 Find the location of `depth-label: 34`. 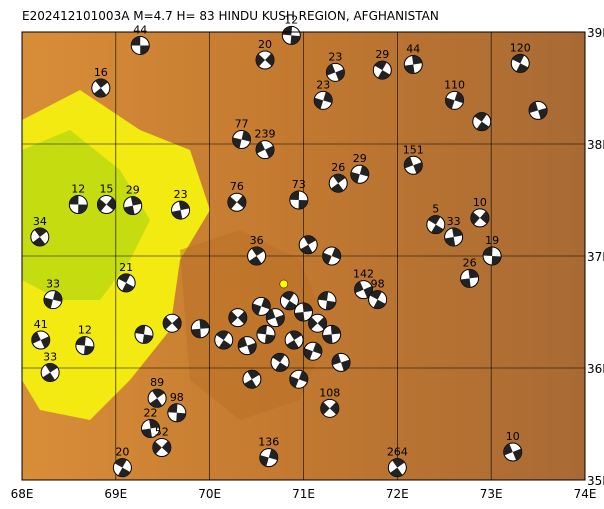

depth-label: 34 is located at coordinates (40, 221).